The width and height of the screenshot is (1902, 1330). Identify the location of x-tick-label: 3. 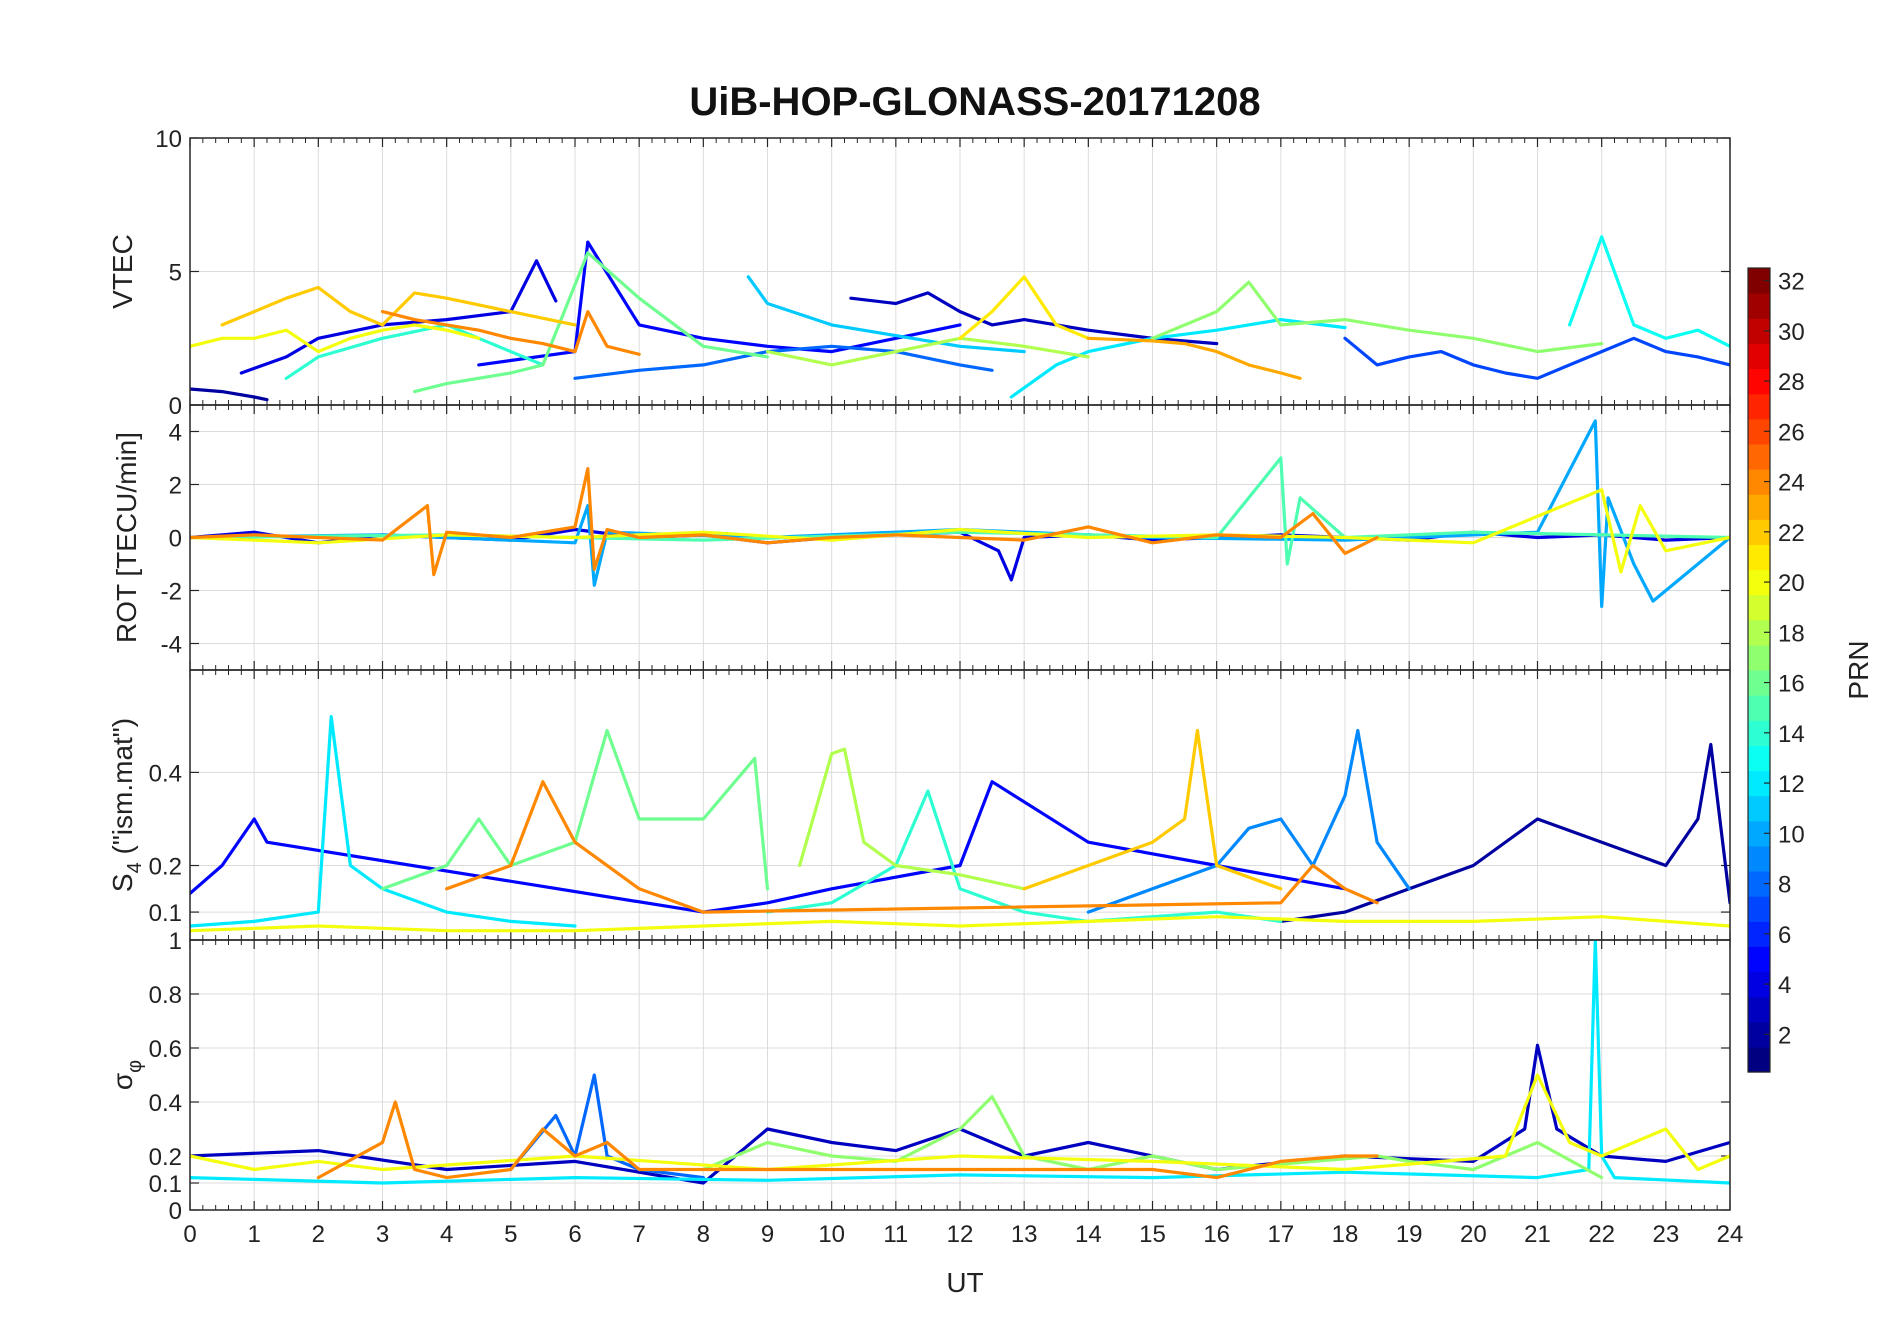
(382, 1234).